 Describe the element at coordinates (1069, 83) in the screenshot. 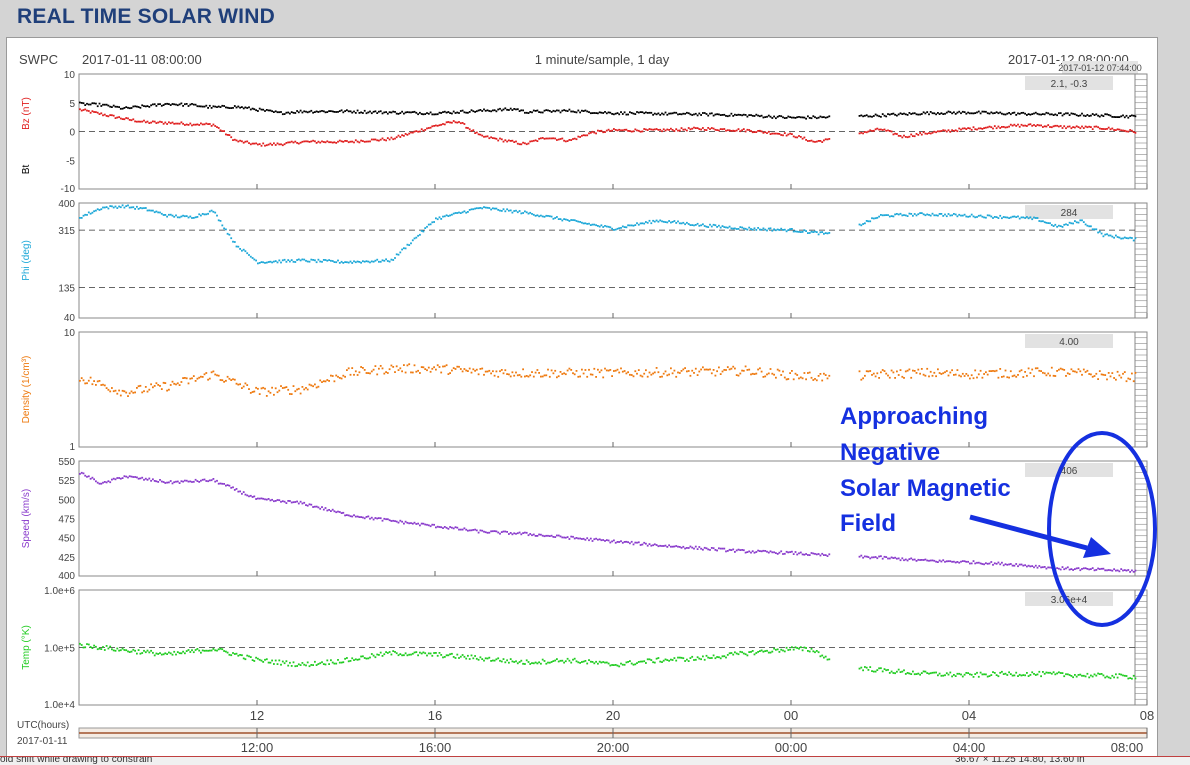

I see `readout-box` at that location.